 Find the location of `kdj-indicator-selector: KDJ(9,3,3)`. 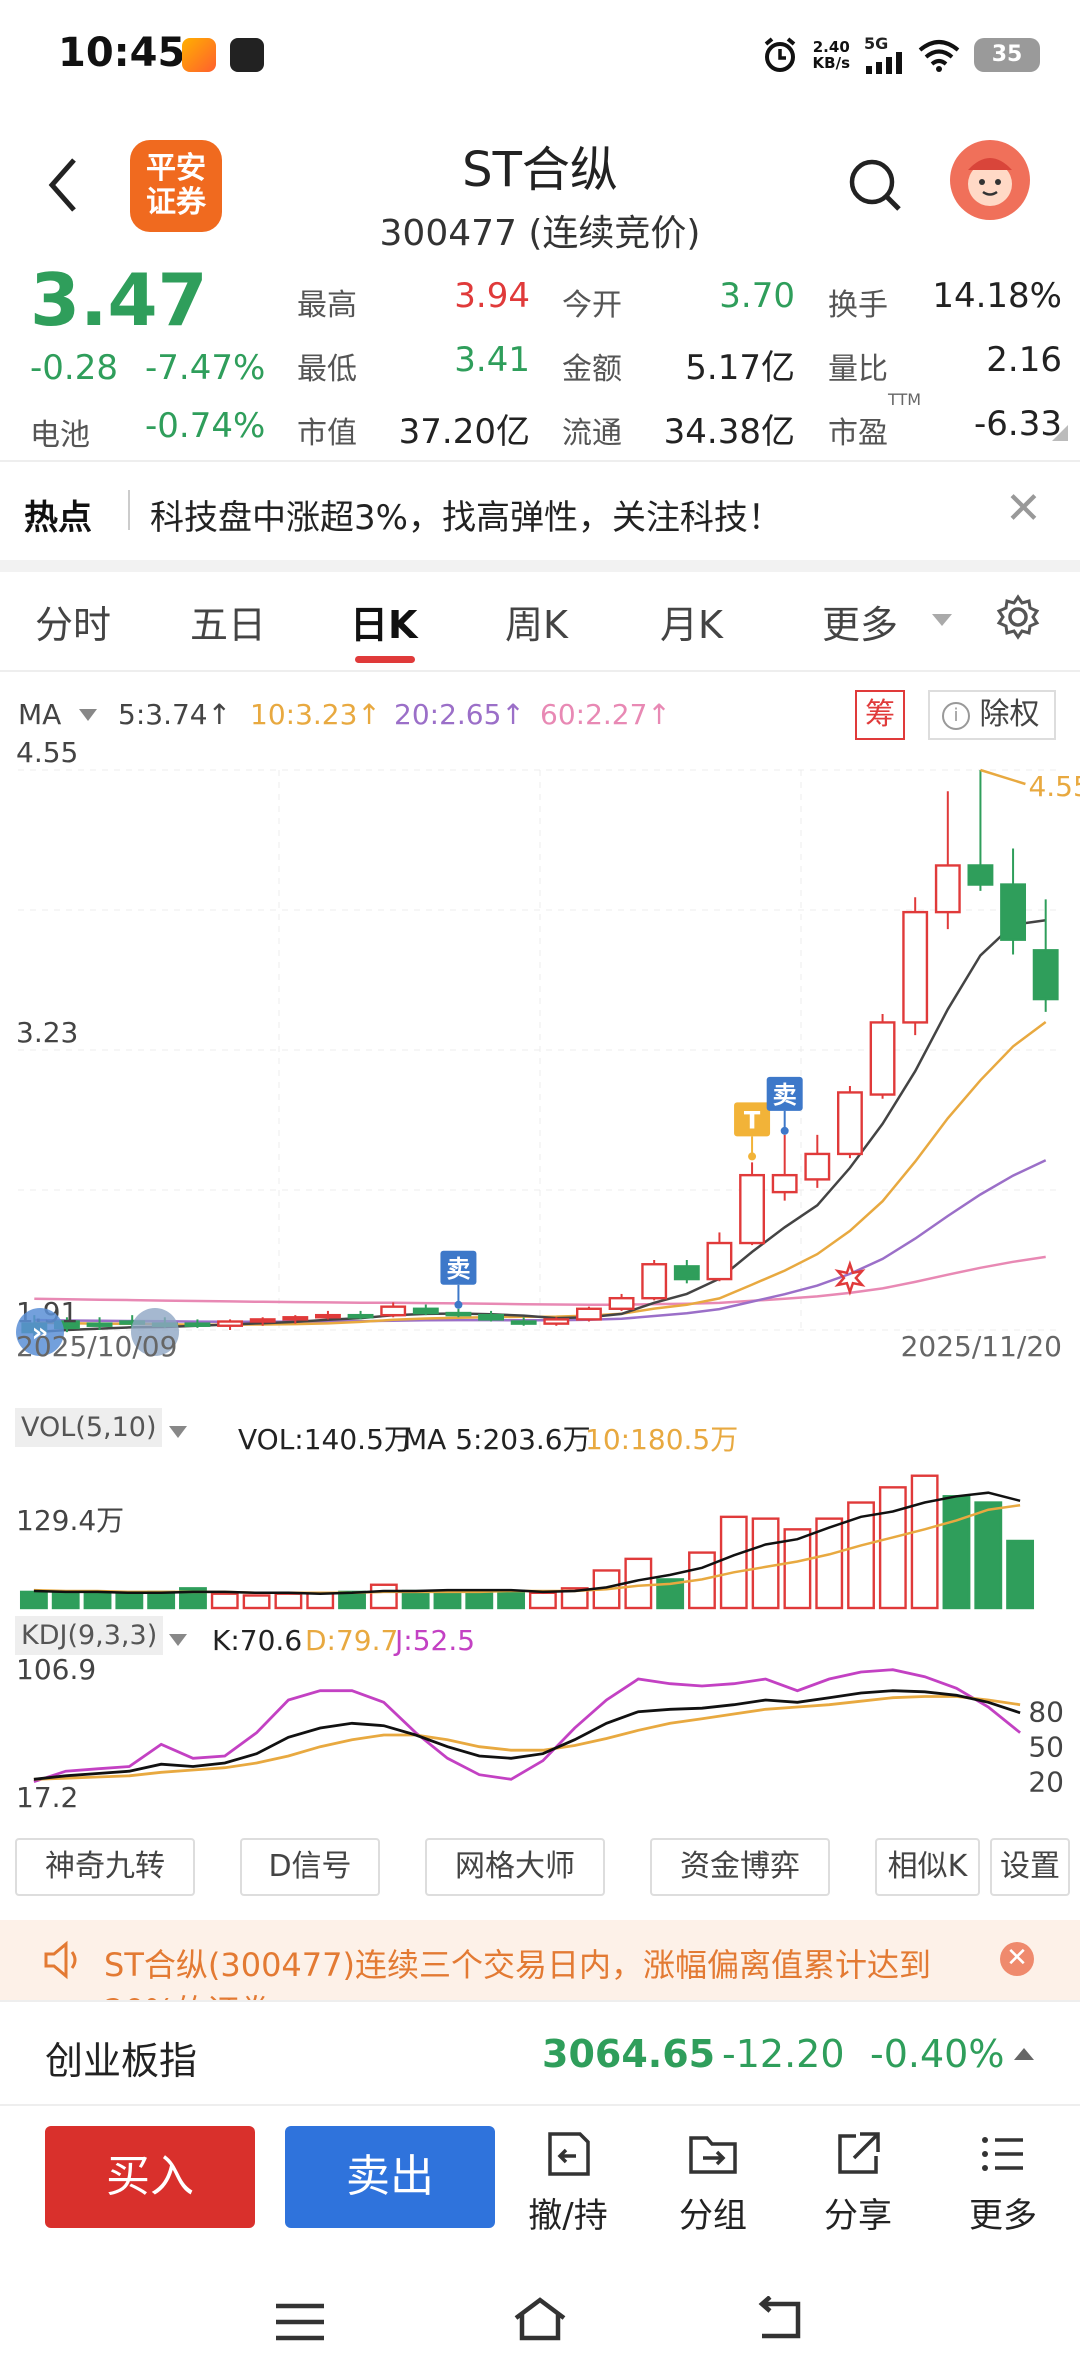

kdj-indicator-selector: KDJ(9,3,3) is located at coordinates (110, 1639).